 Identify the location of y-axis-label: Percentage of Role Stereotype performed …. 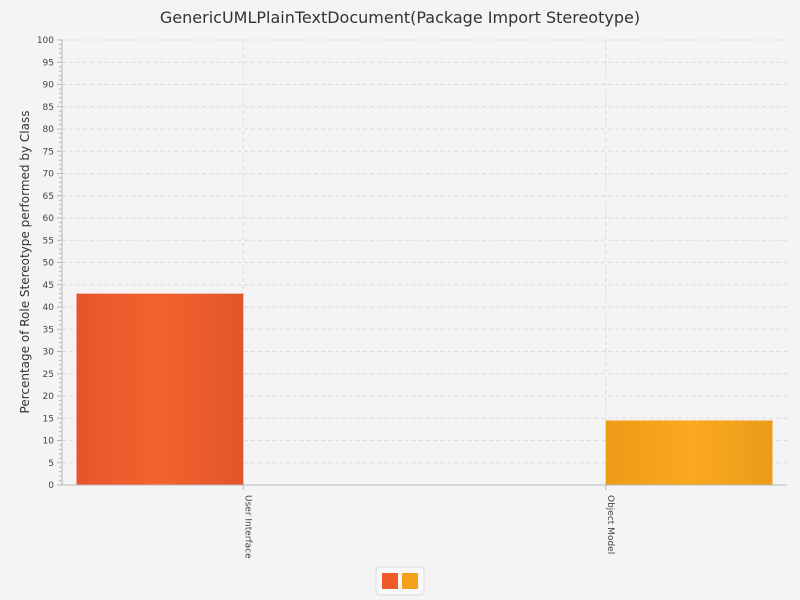
(25, 262).